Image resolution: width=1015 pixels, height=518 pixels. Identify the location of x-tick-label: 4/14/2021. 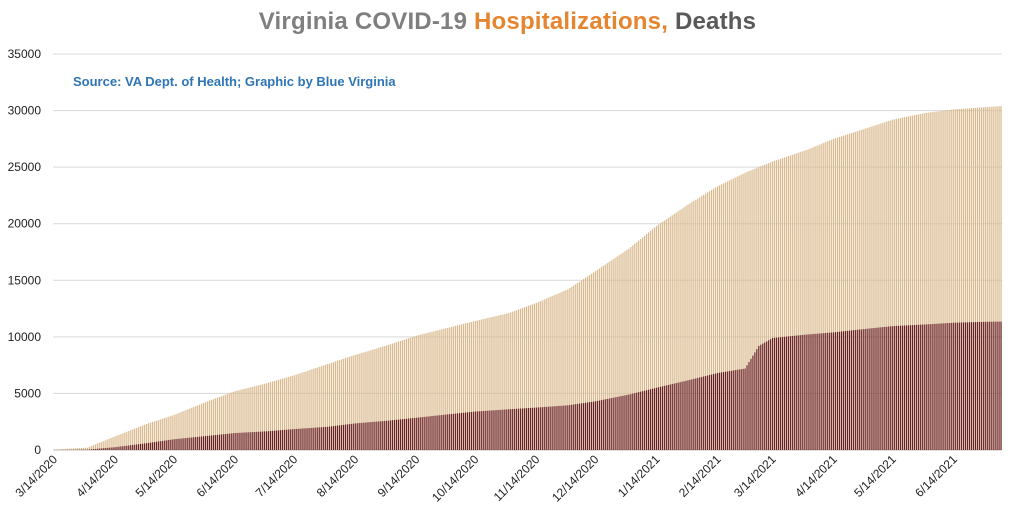
(816, 476).